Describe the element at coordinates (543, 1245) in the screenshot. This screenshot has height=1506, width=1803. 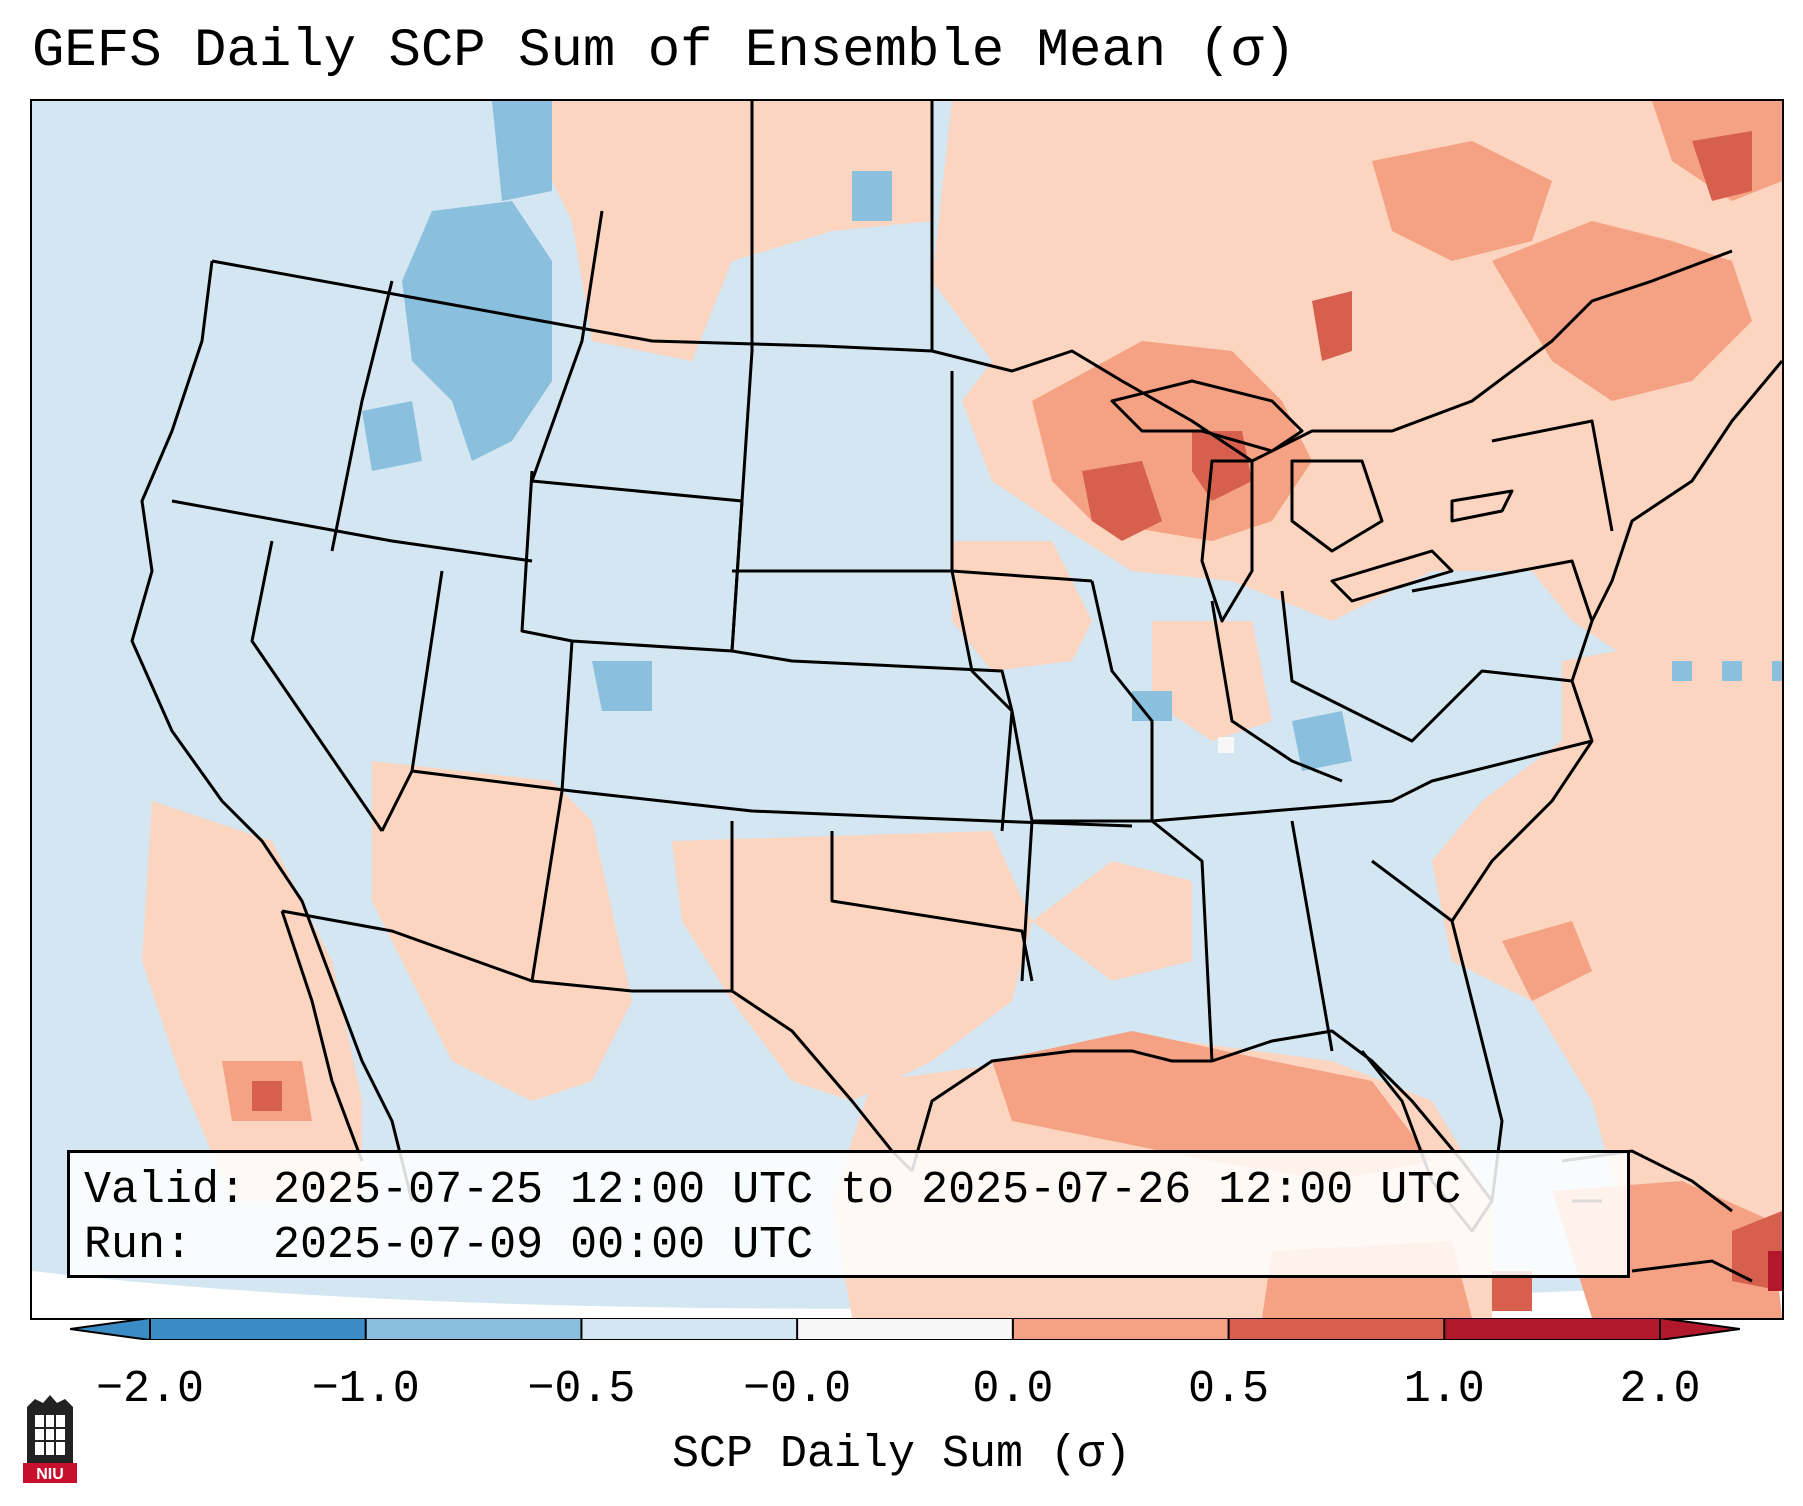
I see `run-value: 2025-07-09 00:00 UTC` at that location.